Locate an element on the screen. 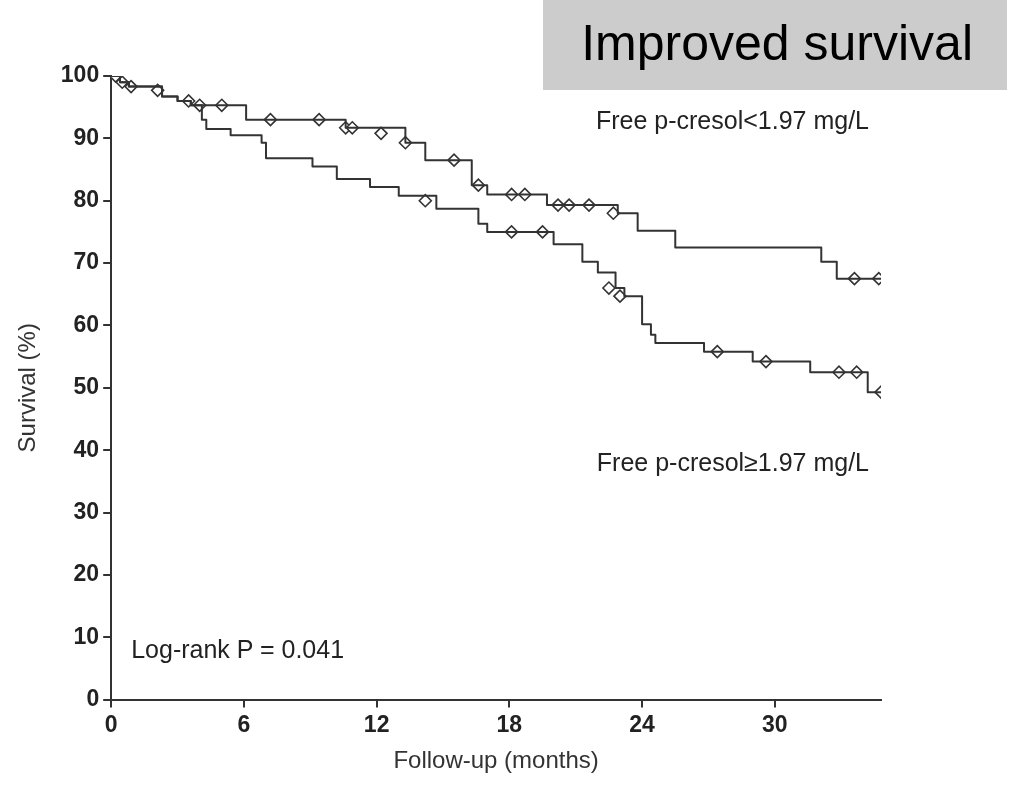 The height and width of the screenshot is (786, 1009). y-axis-title: Survival (%) is located at coordinates (27, 388).